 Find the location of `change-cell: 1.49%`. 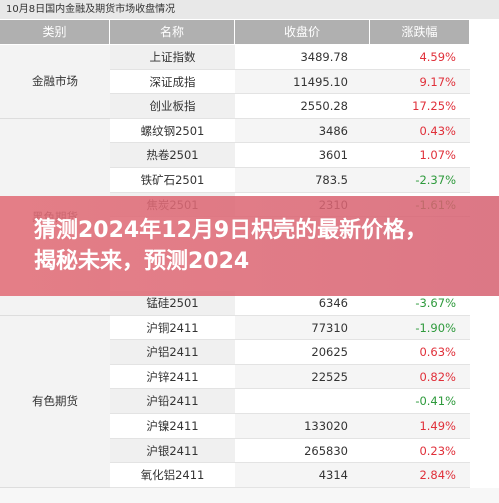

change-cell: 1.49% is located at coordinates (420, 426).